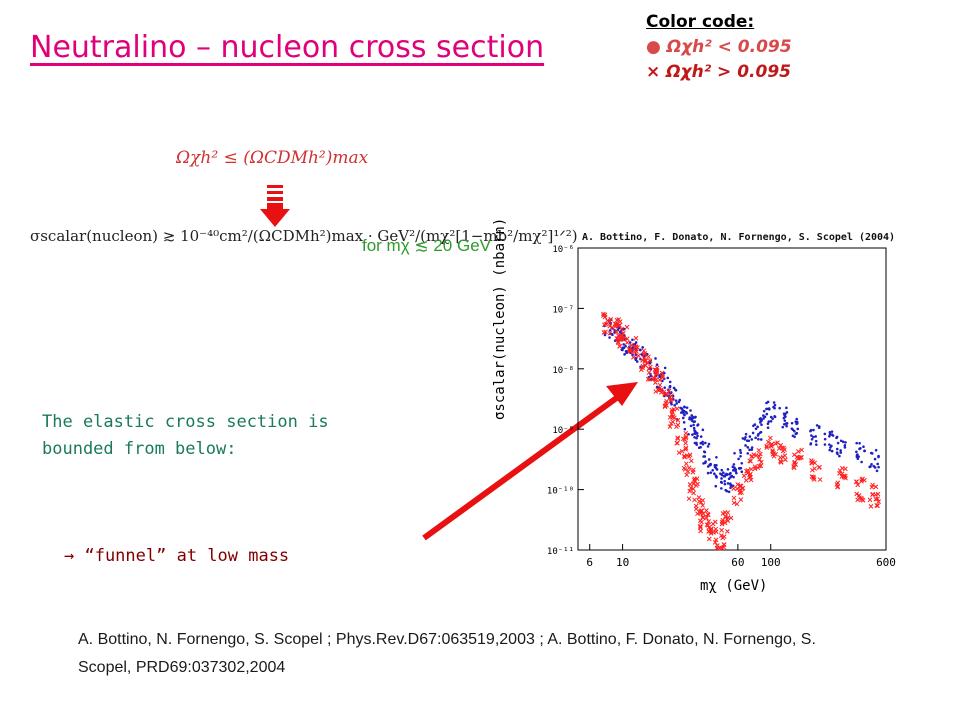  I want to click on funnel-text: → “funnel” at low mass, so click(177, 556).